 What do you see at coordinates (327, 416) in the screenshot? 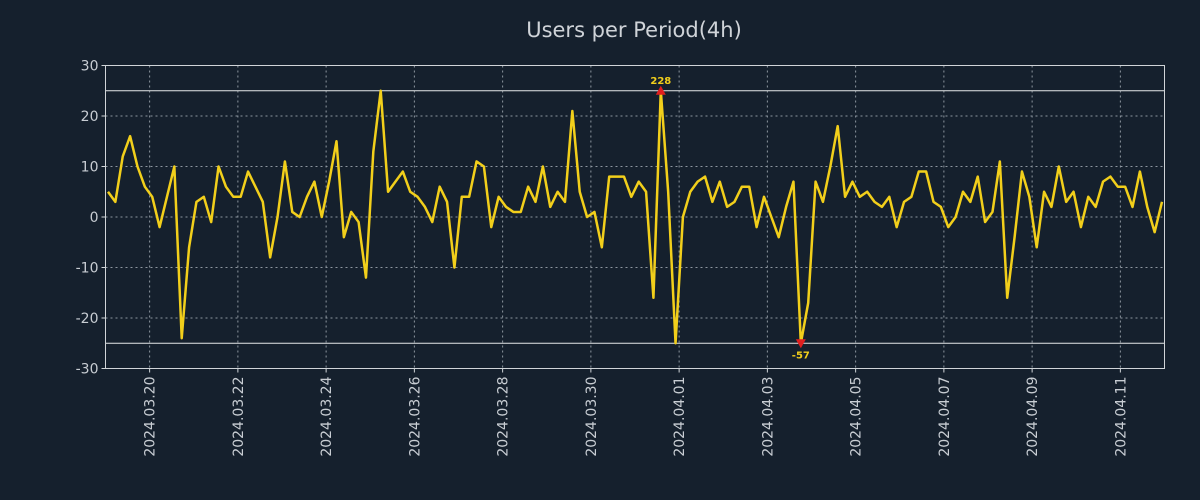
I see `x-tick-label: 2024.03.24` at bounding box center [327, 416].